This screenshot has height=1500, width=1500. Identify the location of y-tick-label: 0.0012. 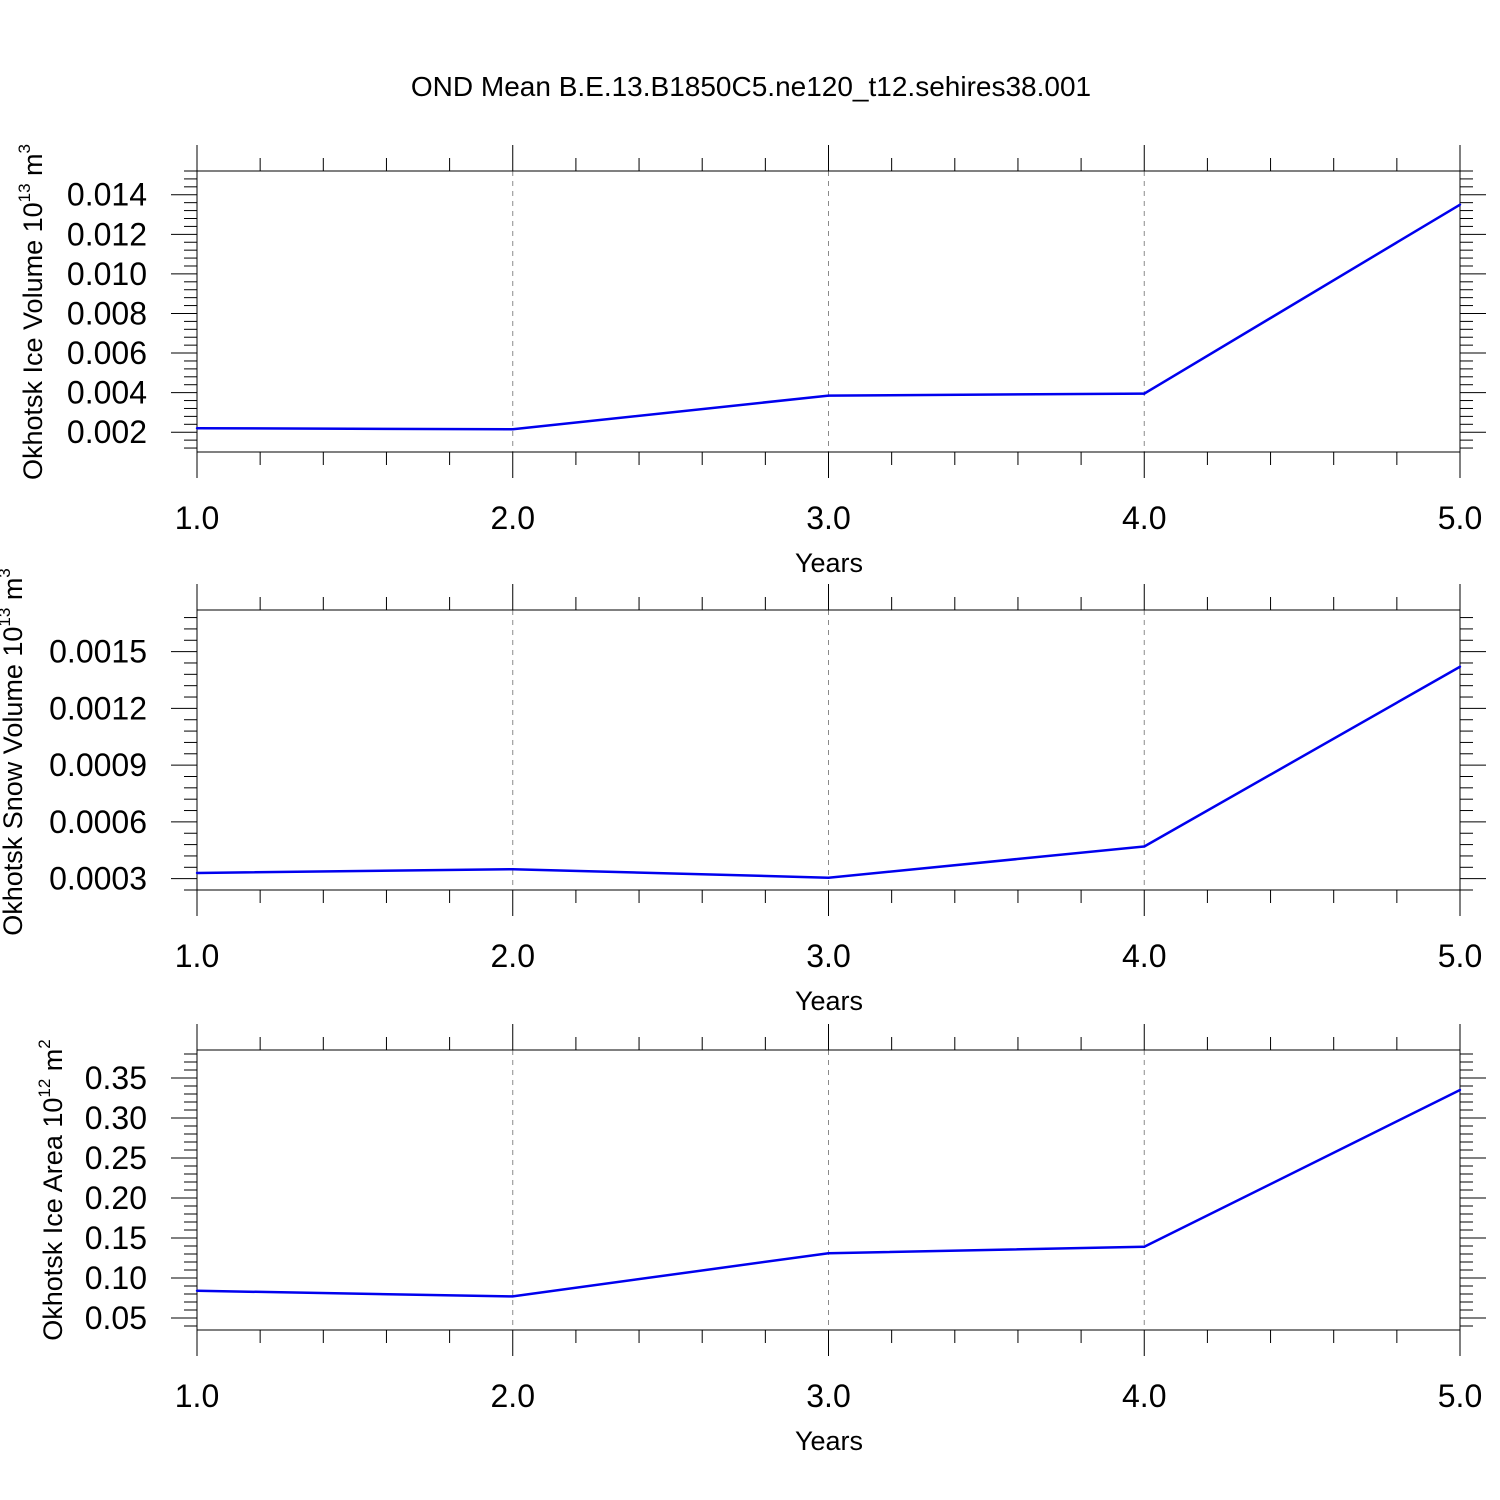
(98, 708).